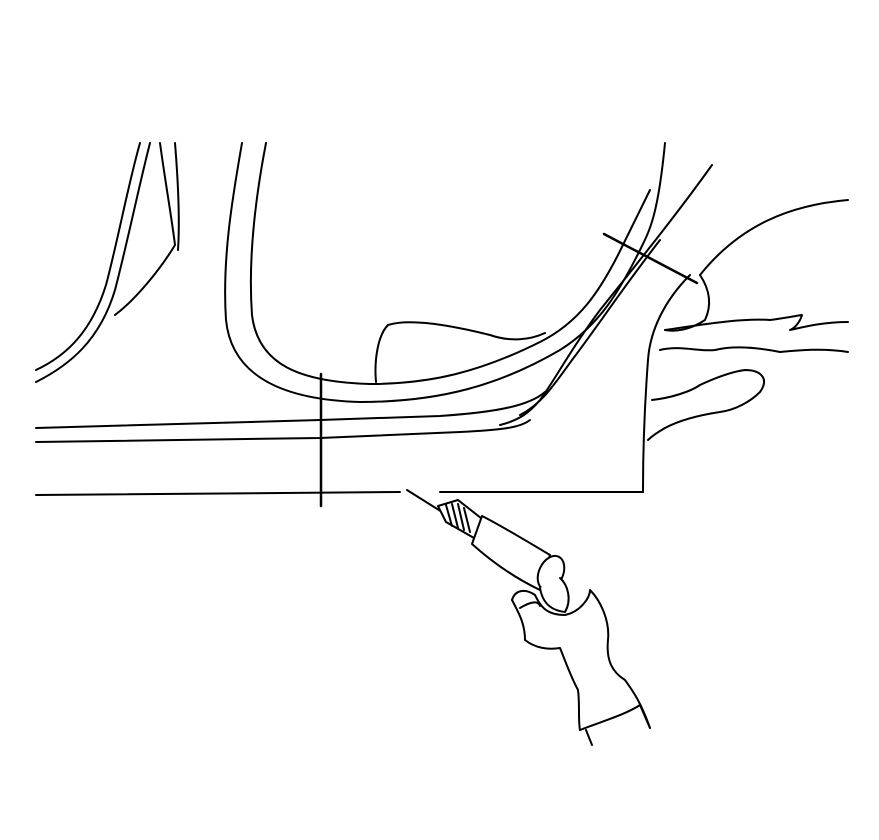 The height and width of the screenshot is (840, 879). I want to click on rocker-upper-edge, so click(290, 410).